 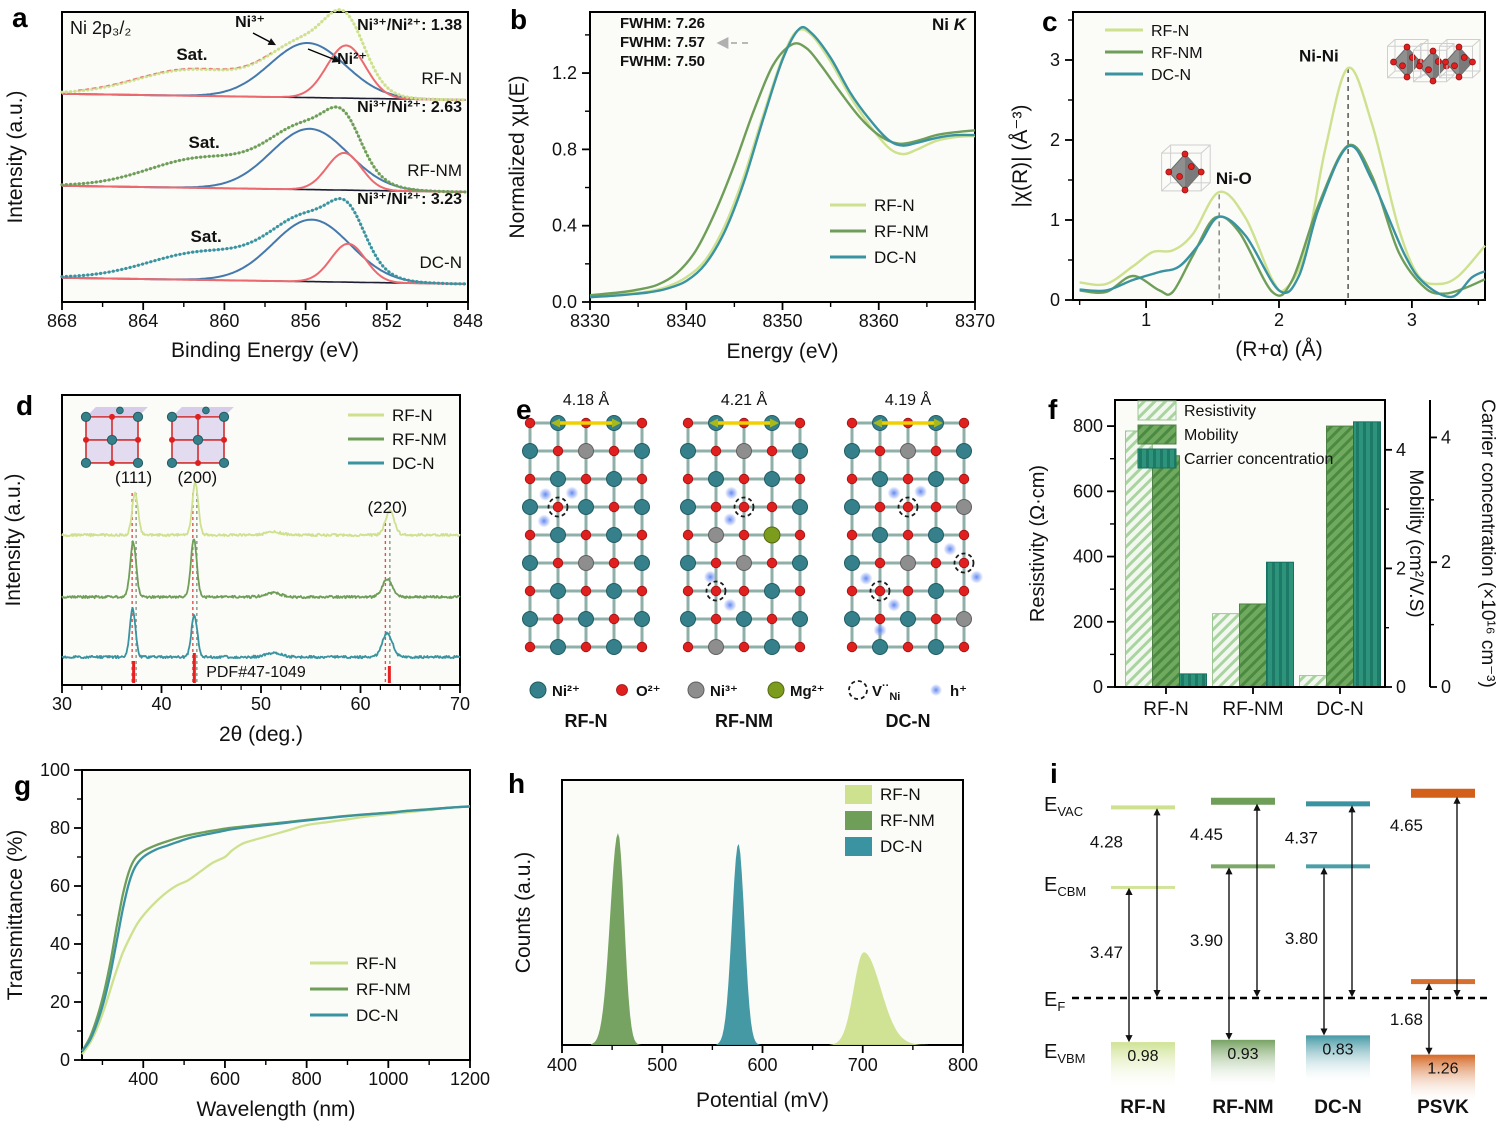 What do you see at coordinates (724, 691) in the screenshot?
I see `e-legend-label: Ni³⁺` at bounding box center [724, 691].